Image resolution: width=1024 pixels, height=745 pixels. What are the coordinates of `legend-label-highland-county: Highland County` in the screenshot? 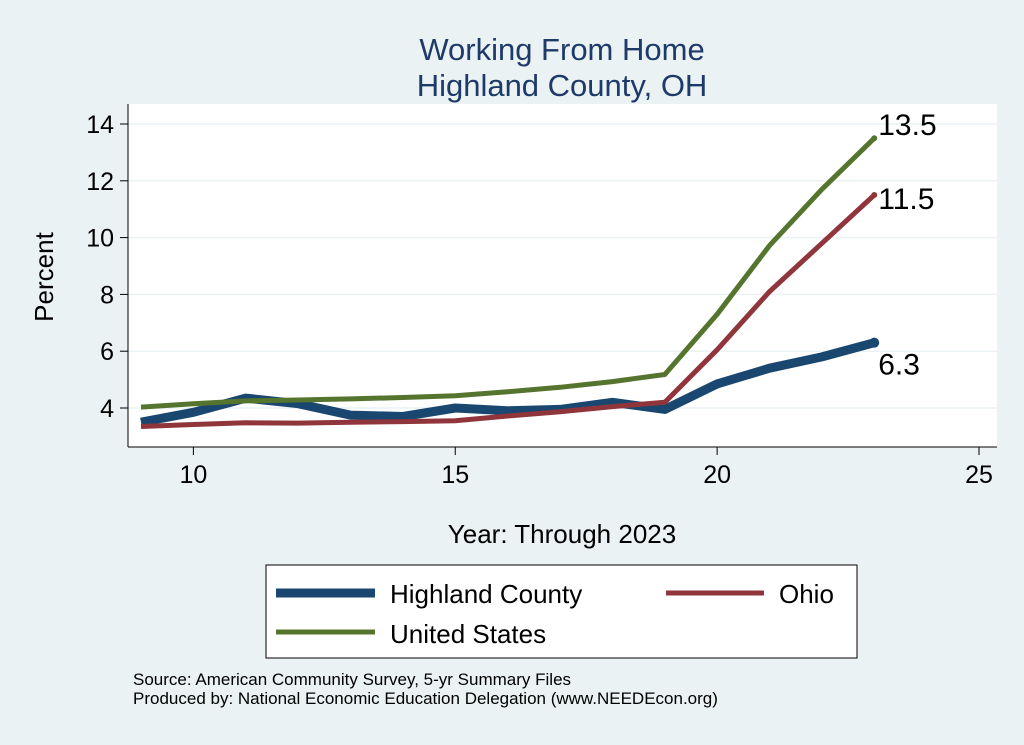 It's located at (486, 594).